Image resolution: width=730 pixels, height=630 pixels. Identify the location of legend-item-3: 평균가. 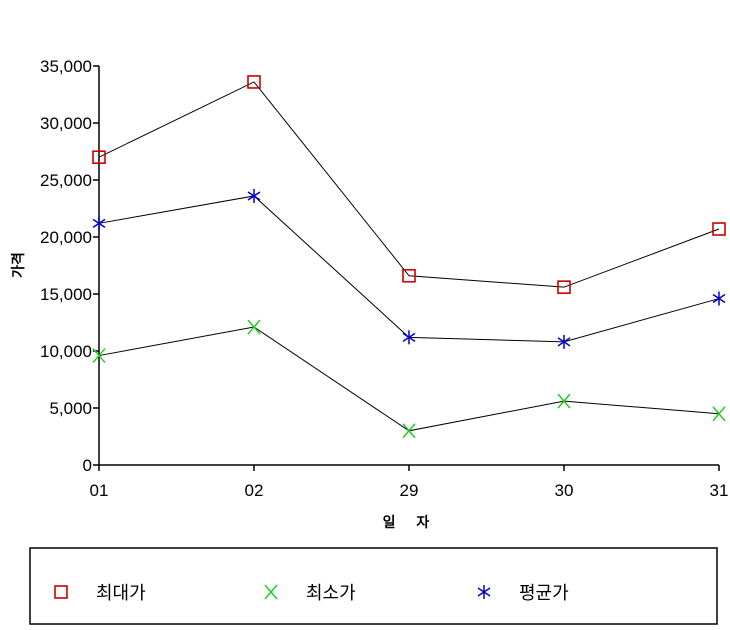
(523, 593).